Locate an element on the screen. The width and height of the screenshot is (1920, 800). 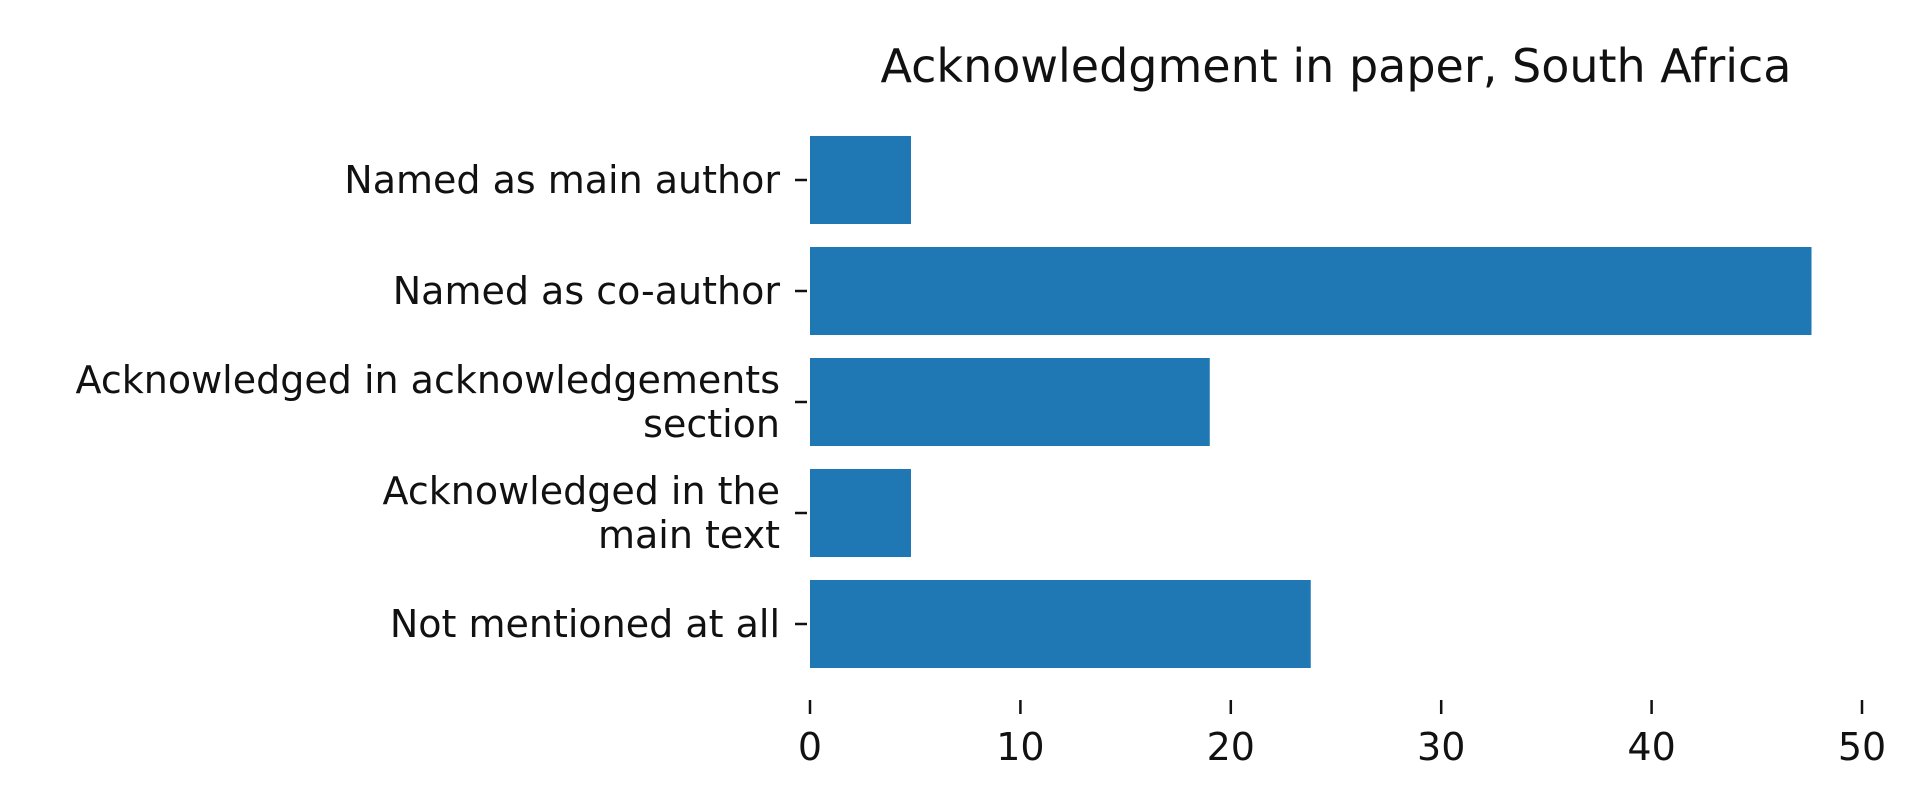
x-tick-label: 0 is located at coordinates (810, 747).